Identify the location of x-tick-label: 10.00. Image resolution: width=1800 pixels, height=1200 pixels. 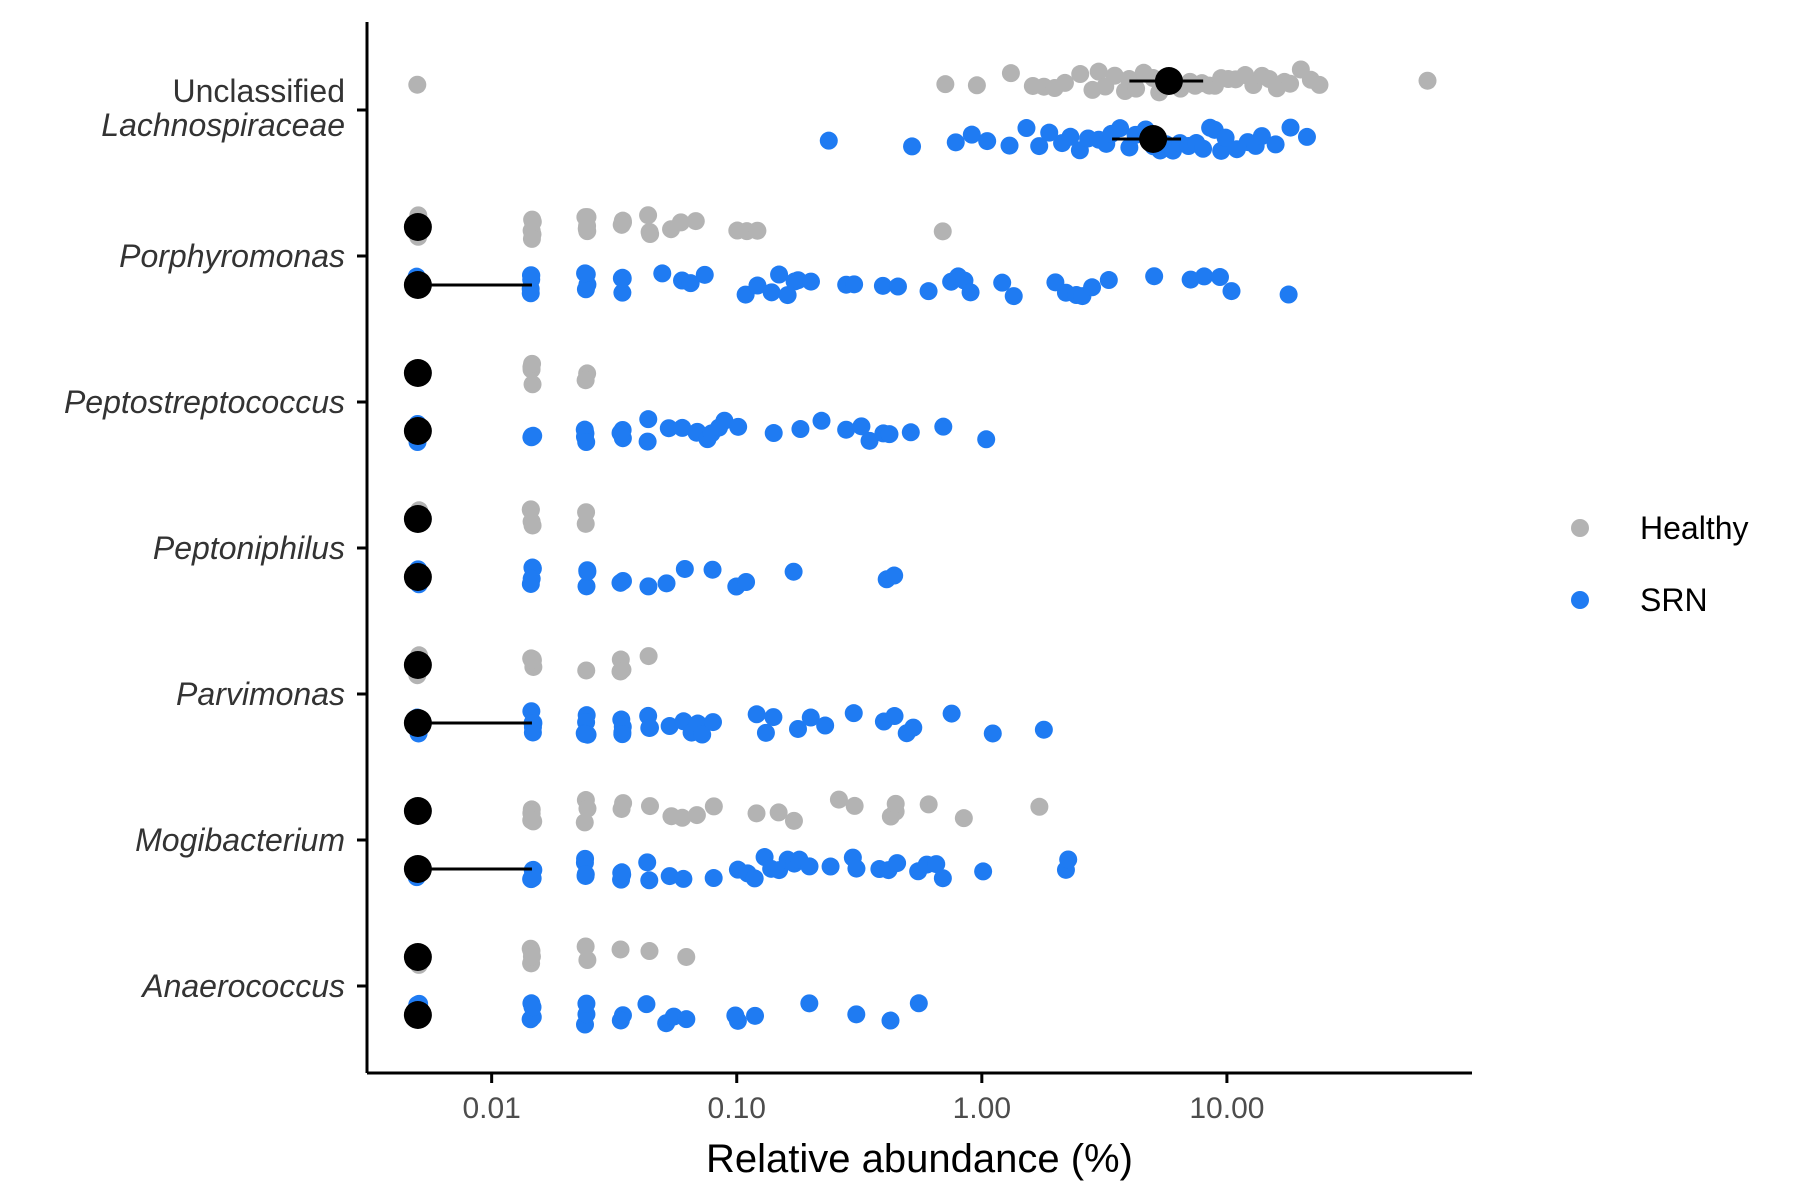
(1226, 1108).